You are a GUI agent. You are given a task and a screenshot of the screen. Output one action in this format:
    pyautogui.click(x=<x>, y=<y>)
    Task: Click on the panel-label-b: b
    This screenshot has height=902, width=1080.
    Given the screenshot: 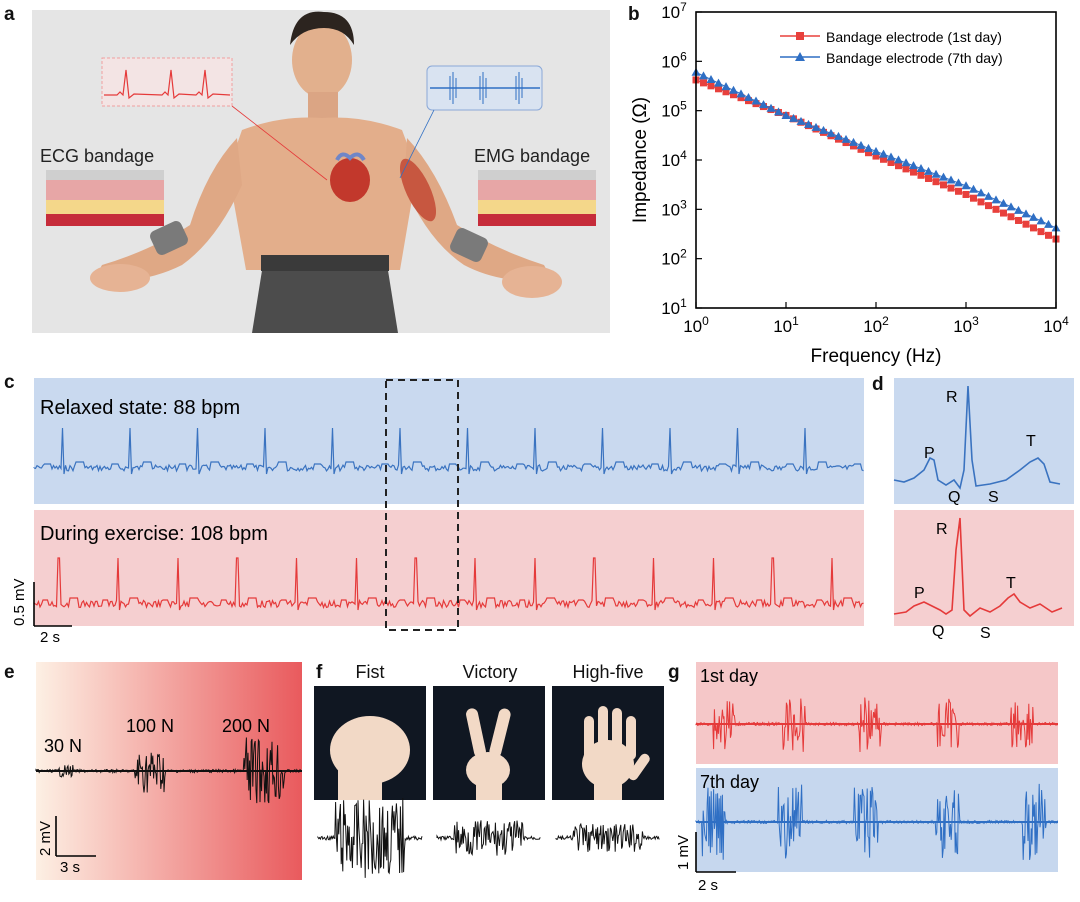 What is the action you would take?
    pyautogui.click(x=634, y=14)
    